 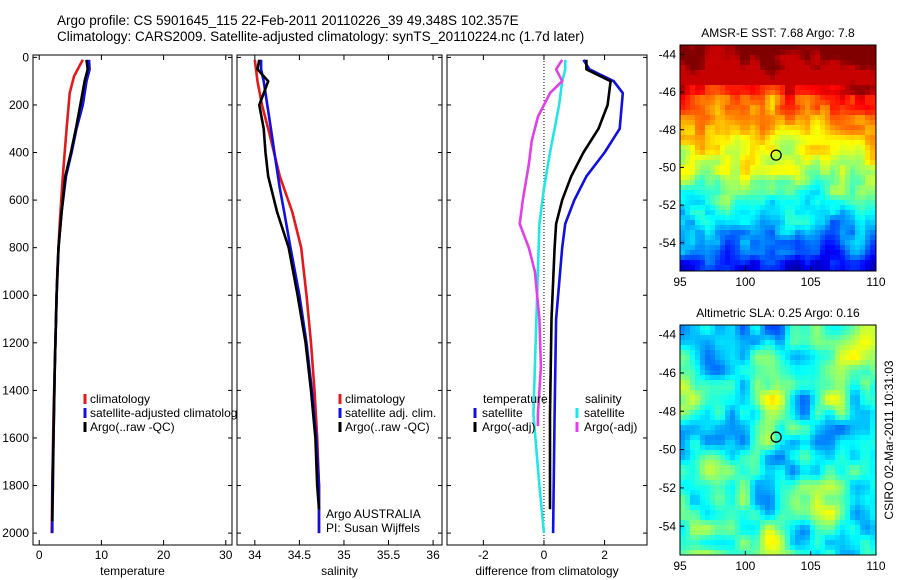 I want to click on x-tick-label: 0, so click(x=544, y=555).